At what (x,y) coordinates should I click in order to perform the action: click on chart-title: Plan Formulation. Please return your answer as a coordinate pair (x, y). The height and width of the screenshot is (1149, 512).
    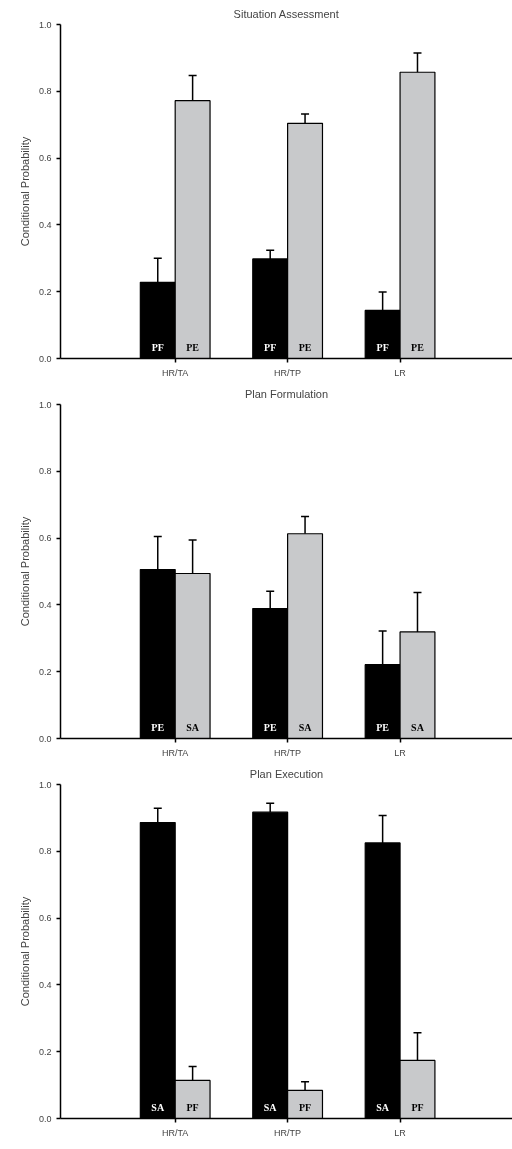
    Looking at the image, I should click on (286, 393).